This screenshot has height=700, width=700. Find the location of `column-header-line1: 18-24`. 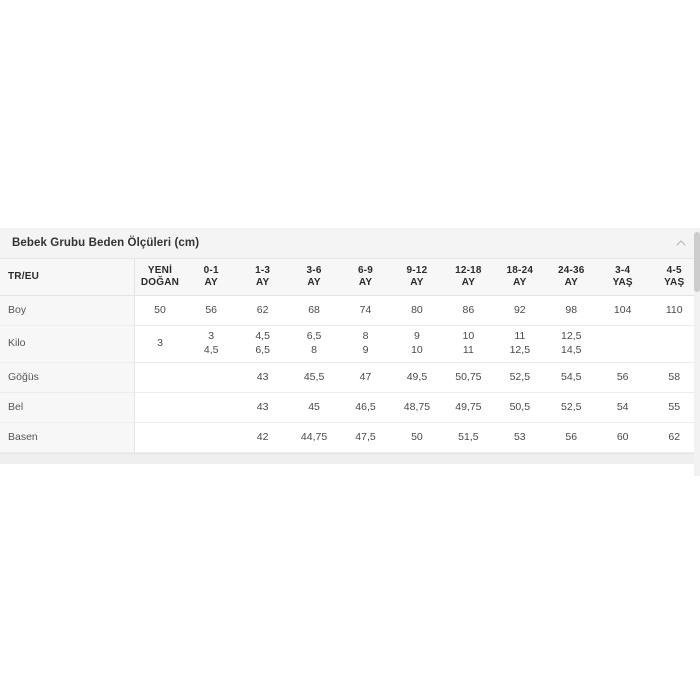

column-header-line1: 18-24 is located at coordinates (520, 270).